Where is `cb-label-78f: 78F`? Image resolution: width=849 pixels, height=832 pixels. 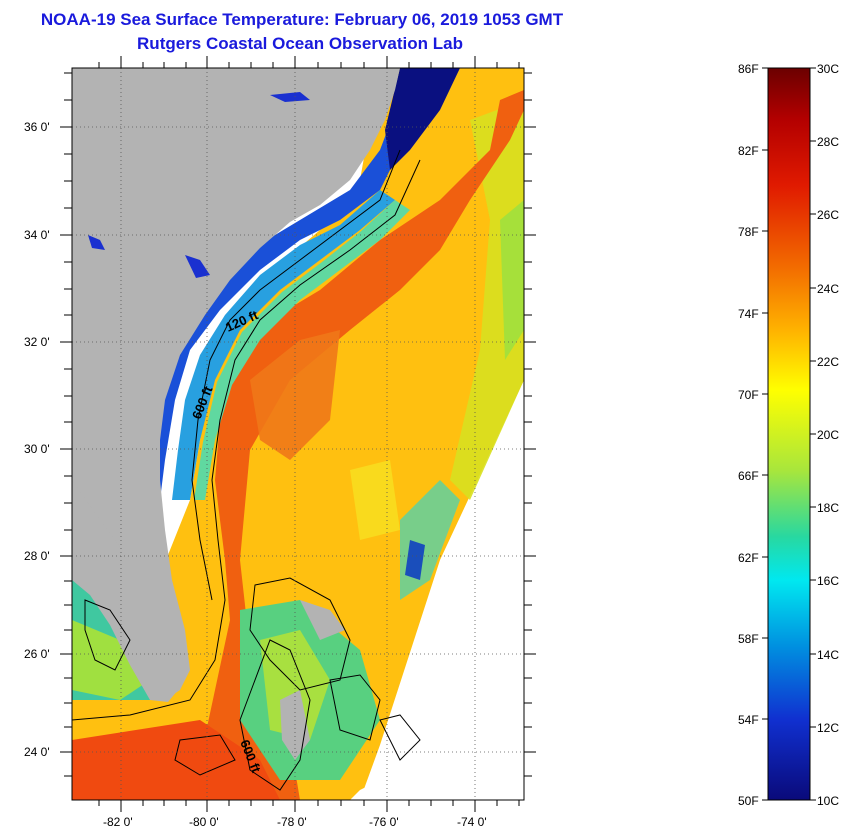
cb-label-78f: 78F is located at coordinates (748, 232).